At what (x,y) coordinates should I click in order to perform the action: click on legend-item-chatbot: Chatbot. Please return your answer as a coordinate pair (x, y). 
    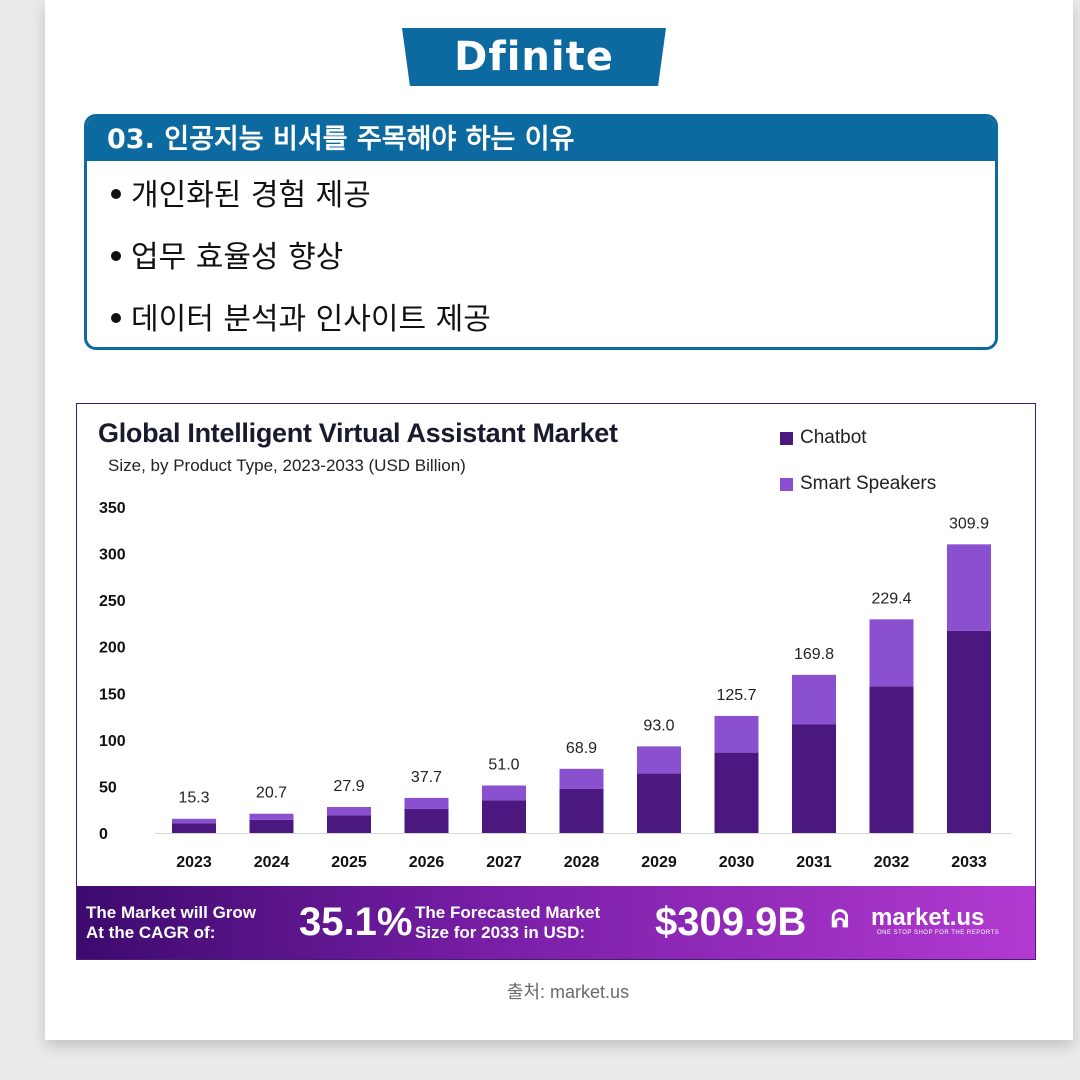
    Looking at the image, I should click on (858, 438).